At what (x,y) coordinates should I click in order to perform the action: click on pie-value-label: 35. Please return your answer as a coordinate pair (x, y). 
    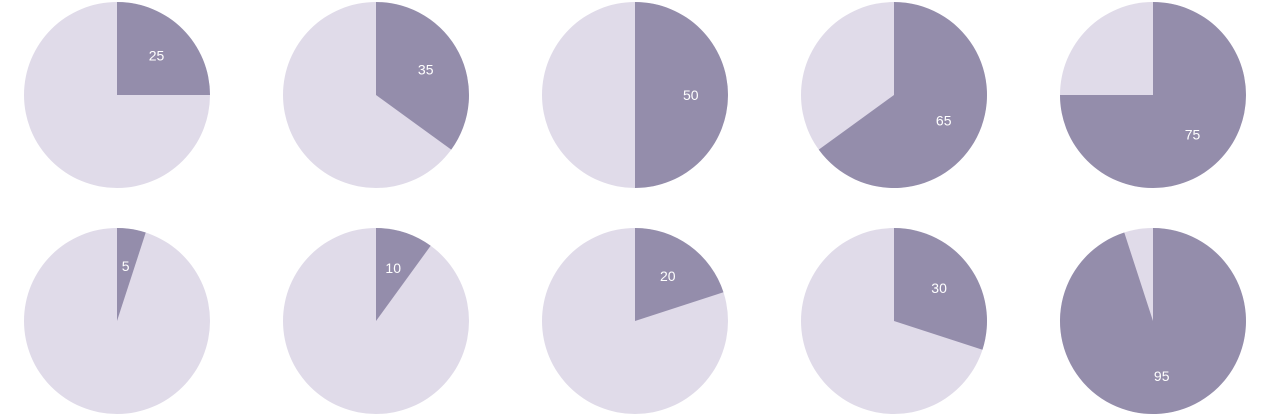
    Looking at the image, I should click on (426, 70).